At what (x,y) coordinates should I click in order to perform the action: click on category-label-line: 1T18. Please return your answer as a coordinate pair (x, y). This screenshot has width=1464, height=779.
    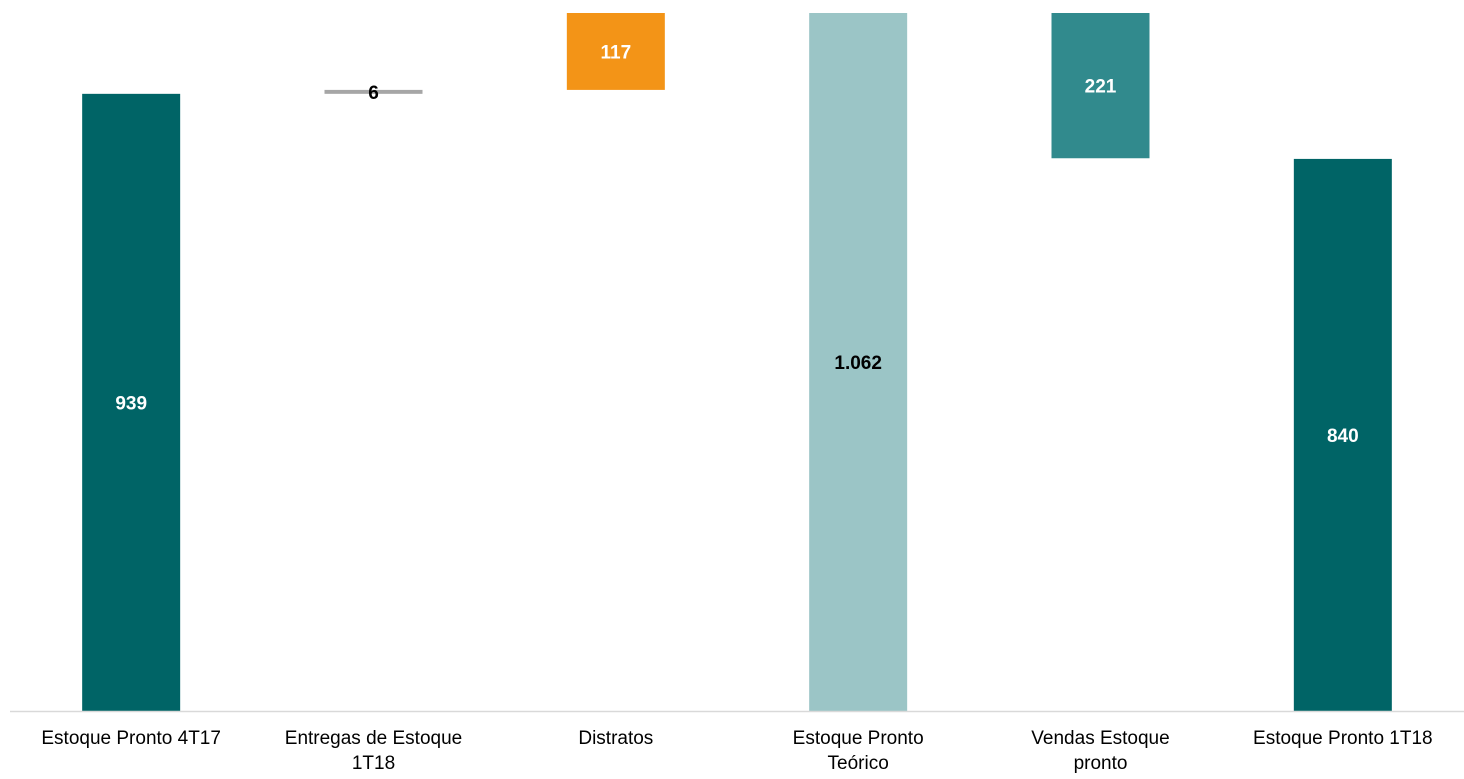
    Looking at the image, I should click on (373, 763).